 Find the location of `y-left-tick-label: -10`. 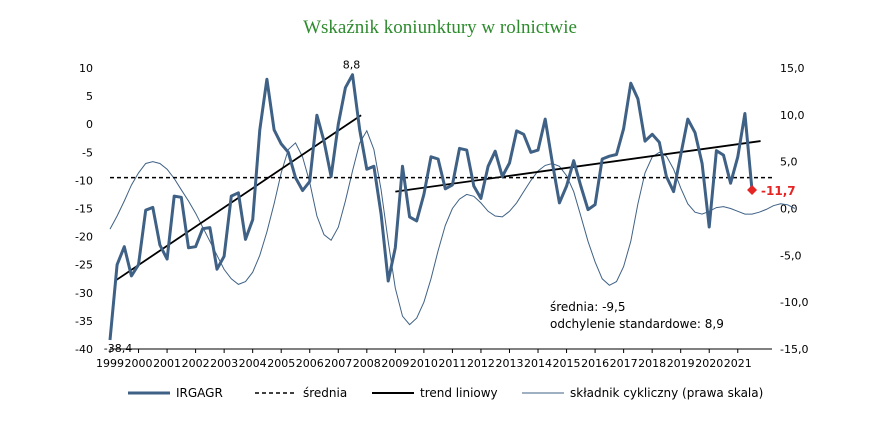

y-left-tick-label: -10 is located at coordinates (84, 180).